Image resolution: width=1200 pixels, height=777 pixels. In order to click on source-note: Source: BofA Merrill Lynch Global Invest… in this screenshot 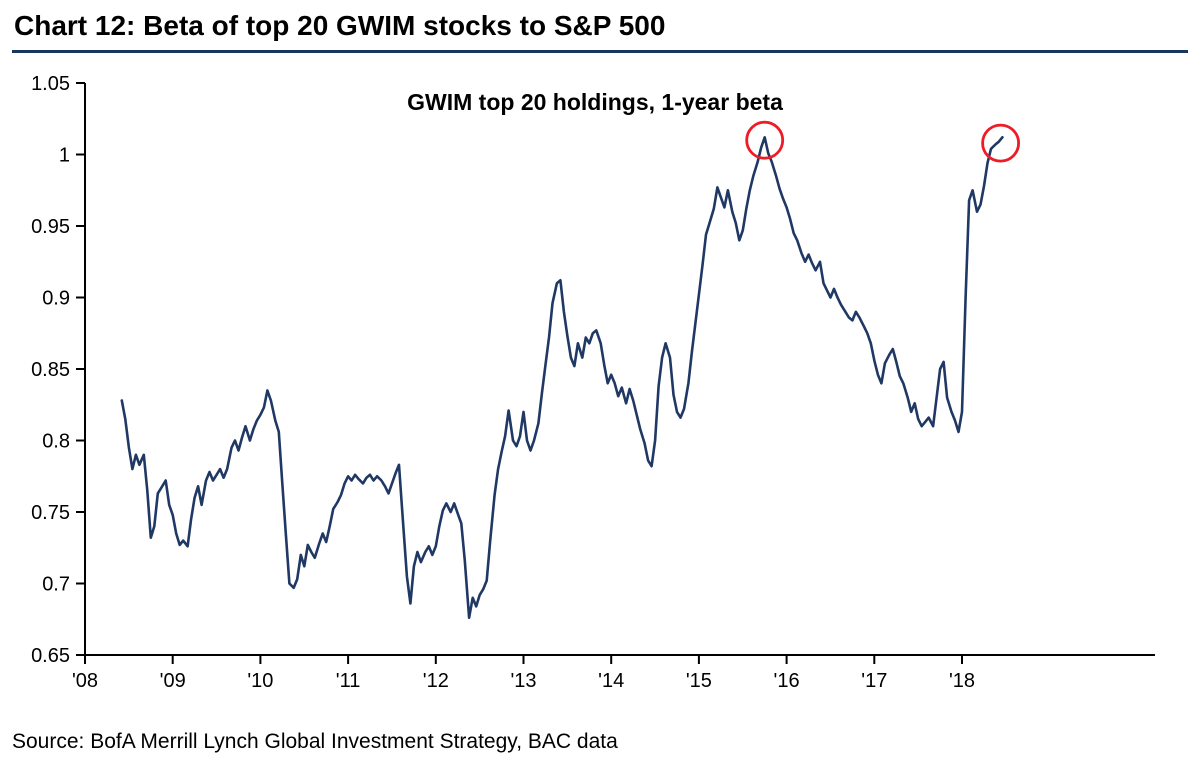, I will do `click(315, 741)`.